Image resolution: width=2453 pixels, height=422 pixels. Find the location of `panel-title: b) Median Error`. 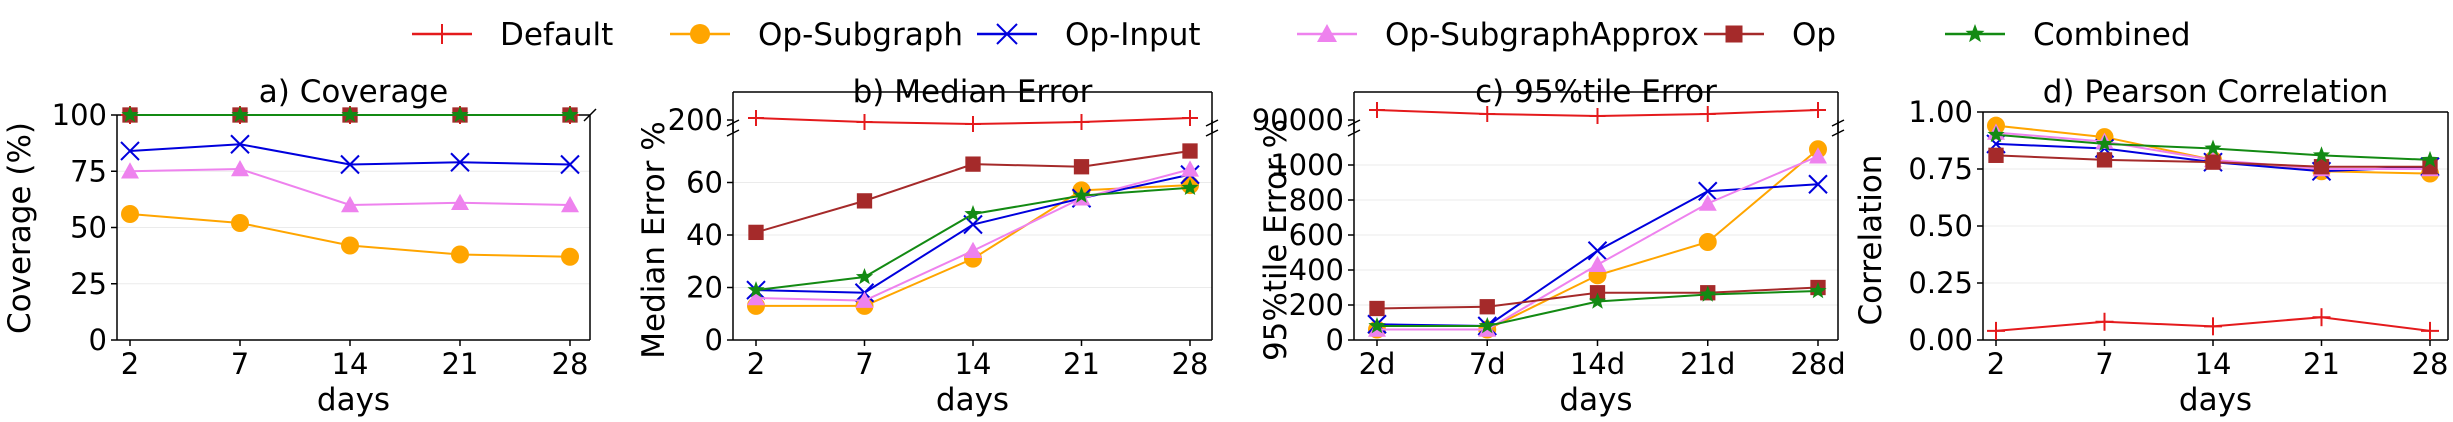

panel-title: b) Median Error is located at coordinates (973, 92).